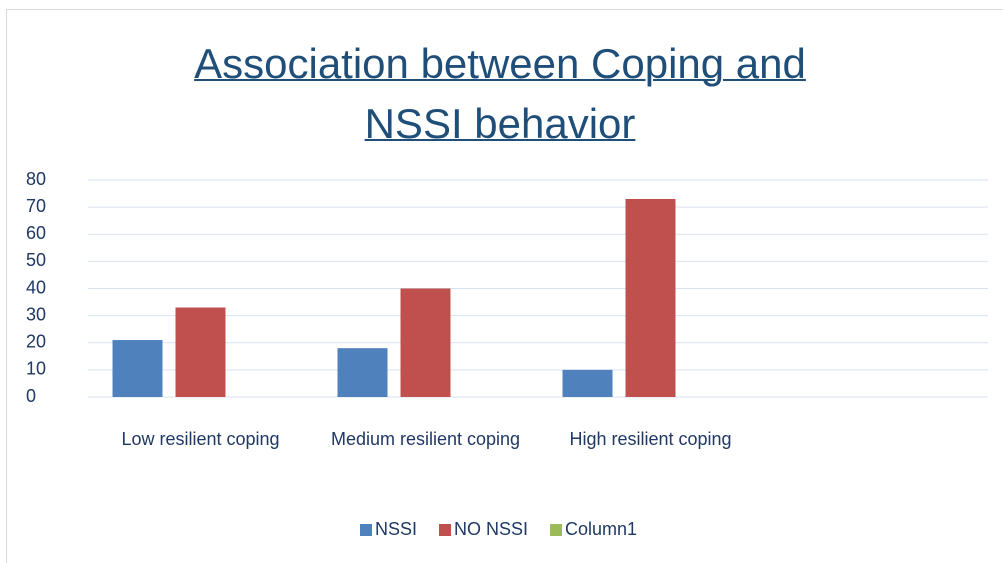  Describe the element at coordinates (36, 369) in the screenshot. I see `y-tick-label: 10` at that location.